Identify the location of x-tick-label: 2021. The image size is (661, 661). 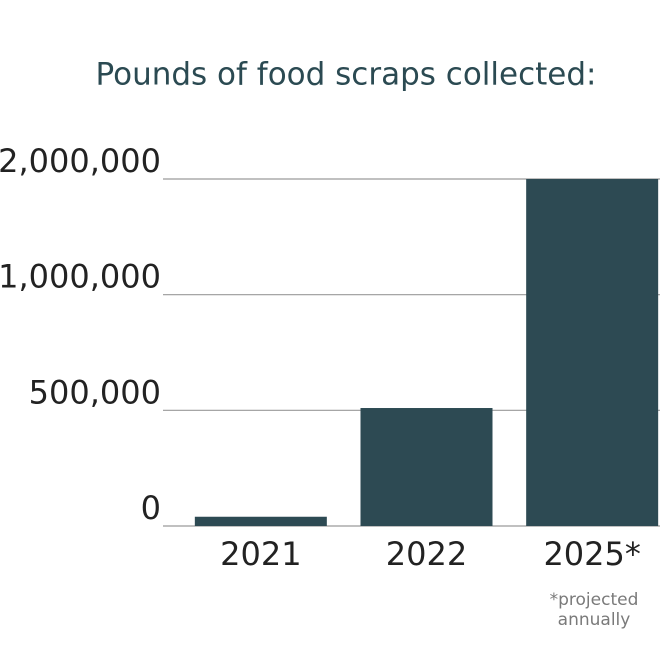
(260, 554).